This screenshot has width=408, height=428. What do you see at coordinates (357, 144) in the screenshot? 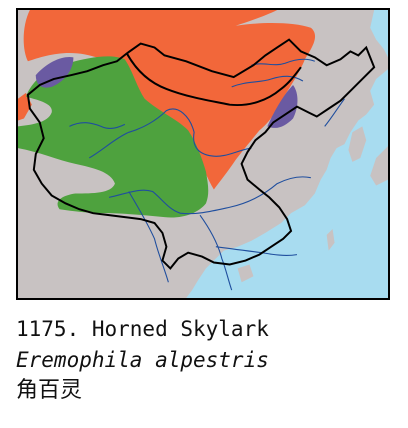
I see `korean-peninsula` at bounding box center [357, 144].